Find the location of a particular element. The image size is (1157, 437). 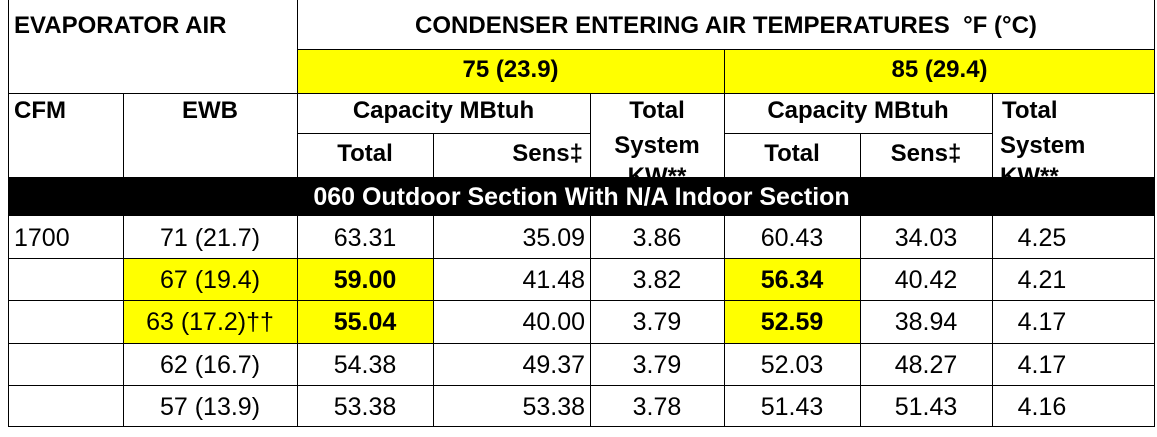

total-55-highlight is located at coordinates (365, 321).